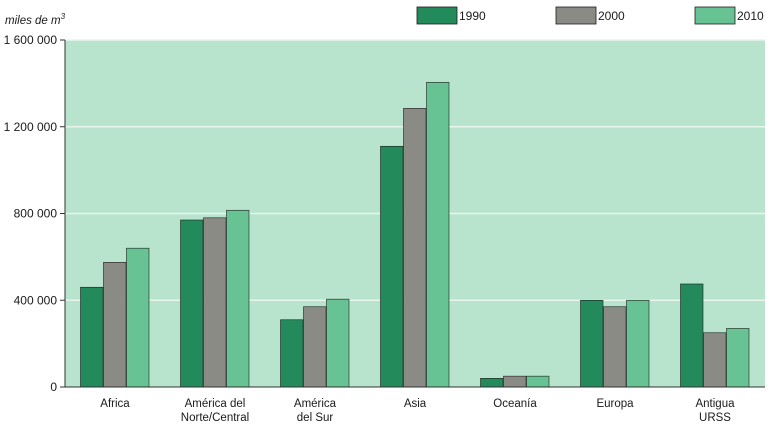 This screenshot has height=425, width=774. Describe the element at coordinates (31, 40) in the screenshot. I see `y-tick-label: 1 600 000` at that location.